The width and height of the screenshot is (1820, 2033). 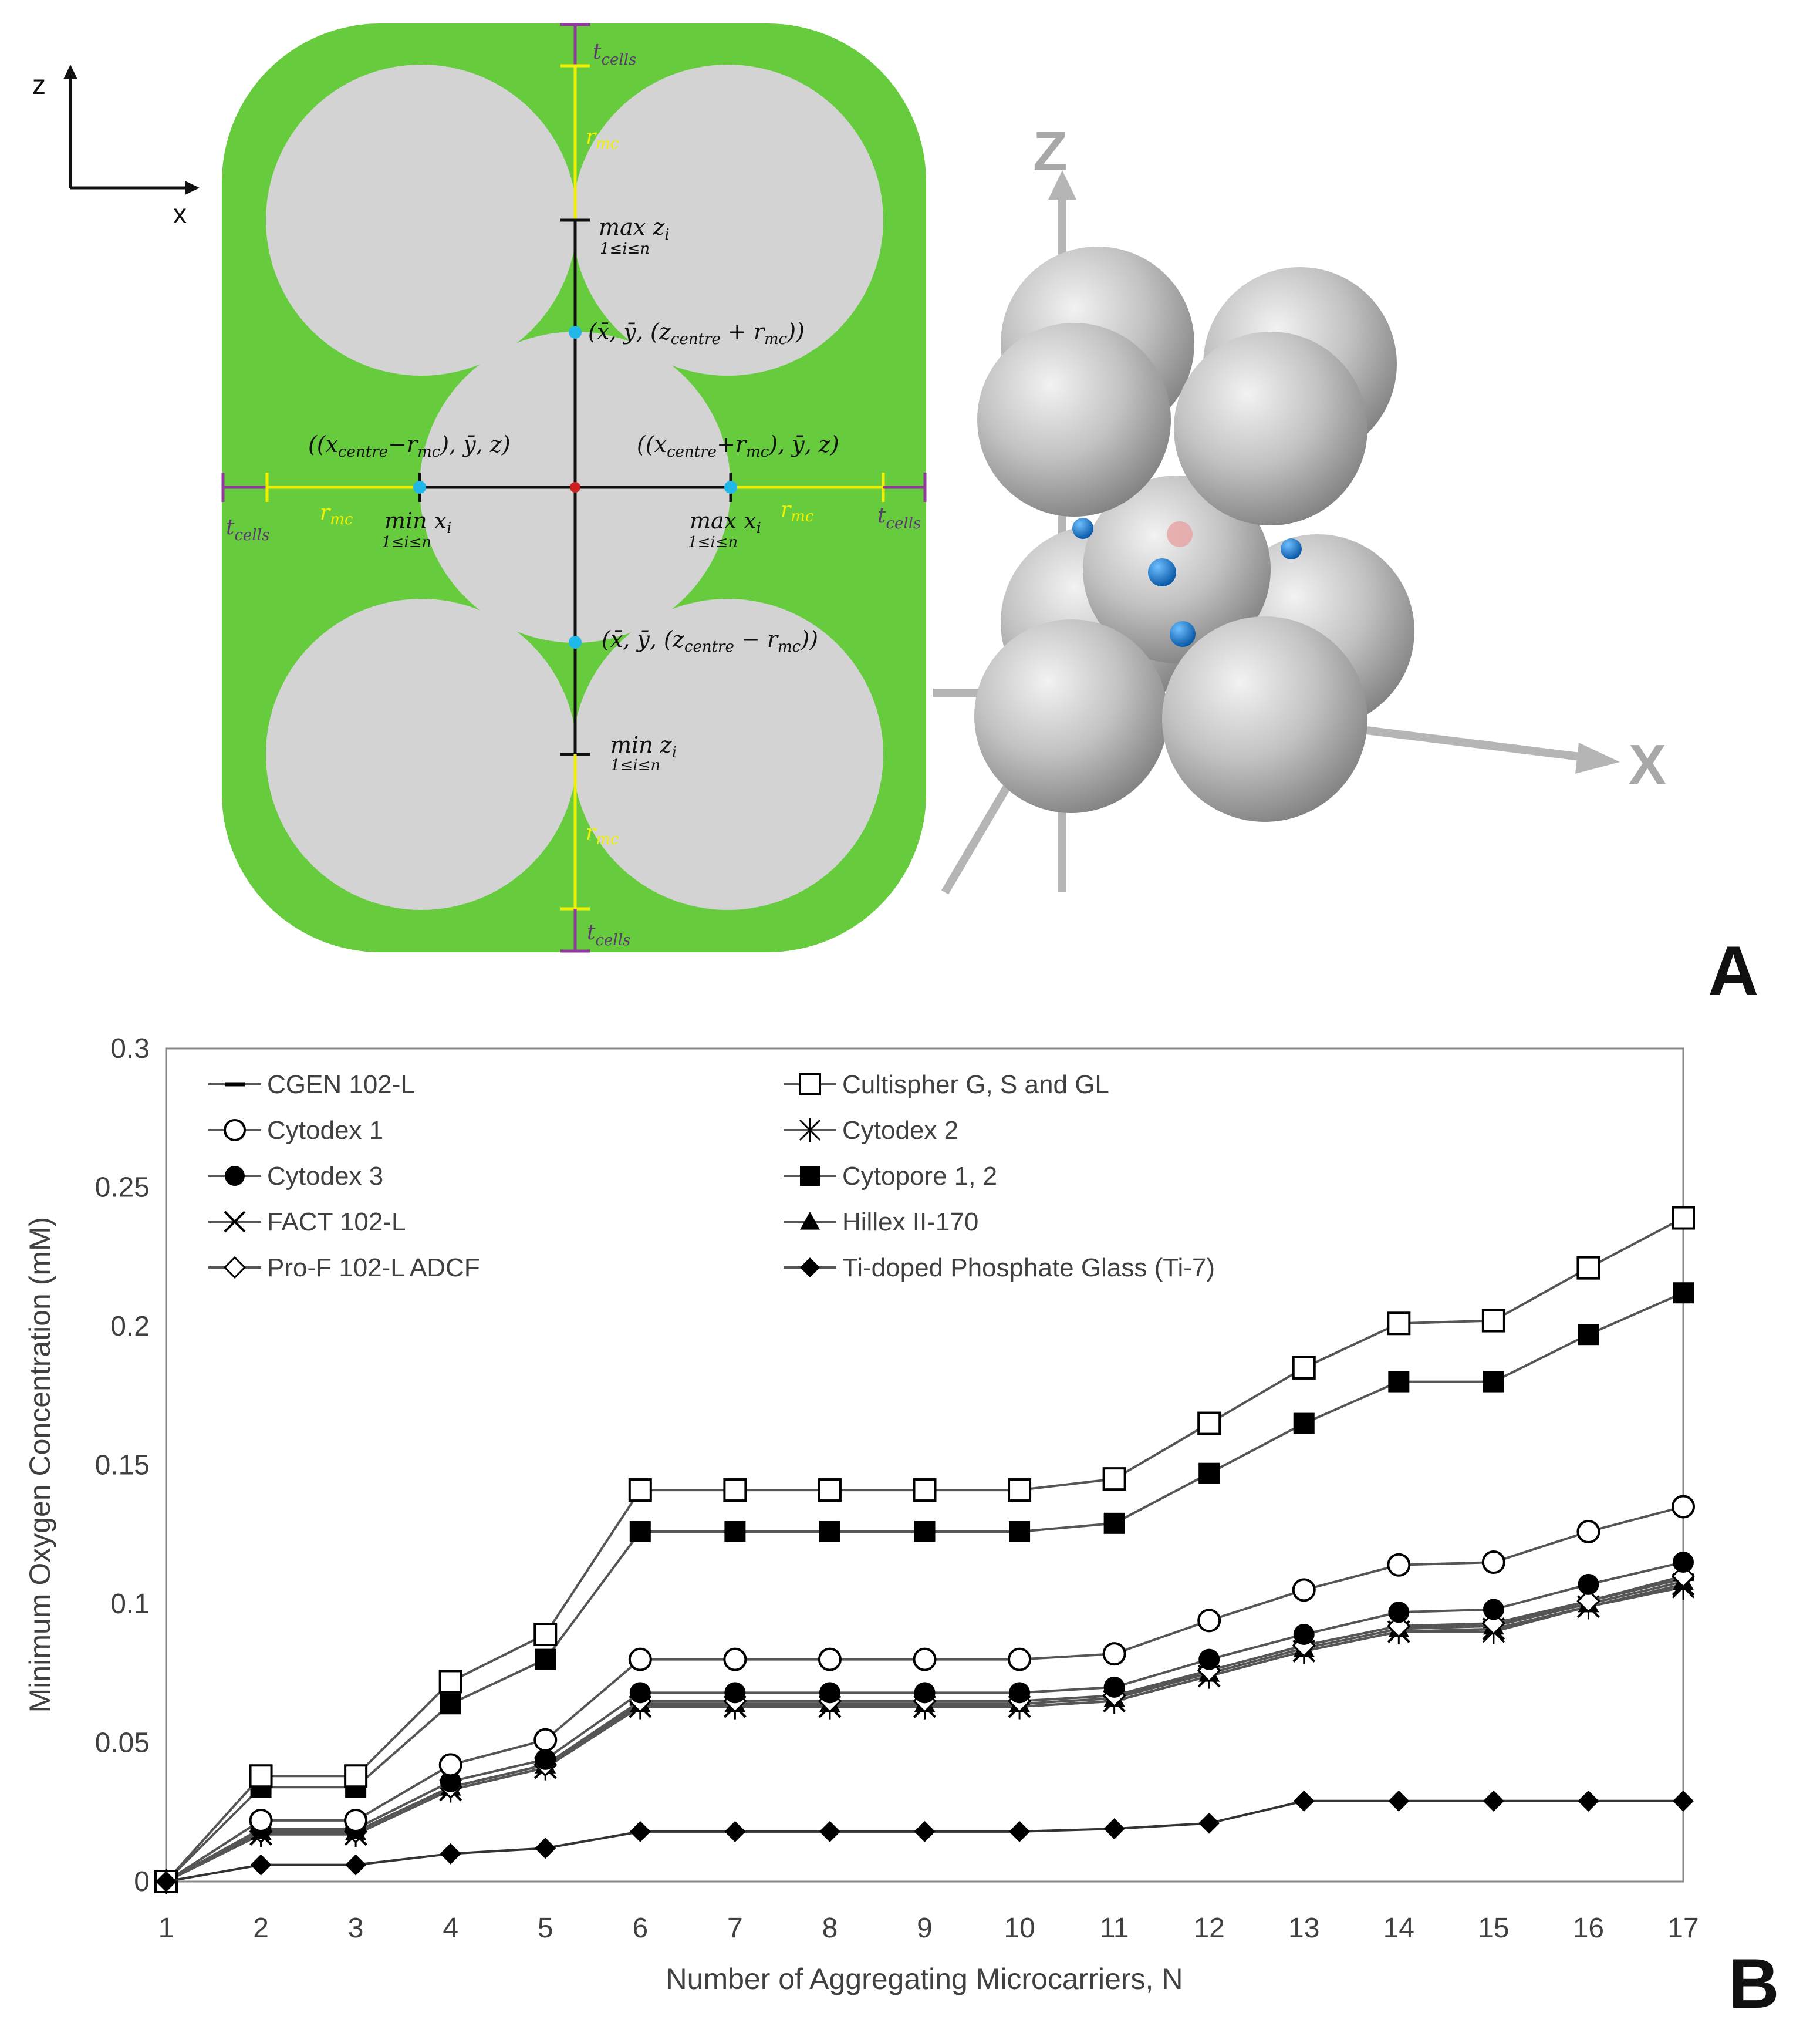 What do you see at coordinates (1180, 534) in the screenshot?
I see `centre-dot-3d` at bounding box center [1180, 534].